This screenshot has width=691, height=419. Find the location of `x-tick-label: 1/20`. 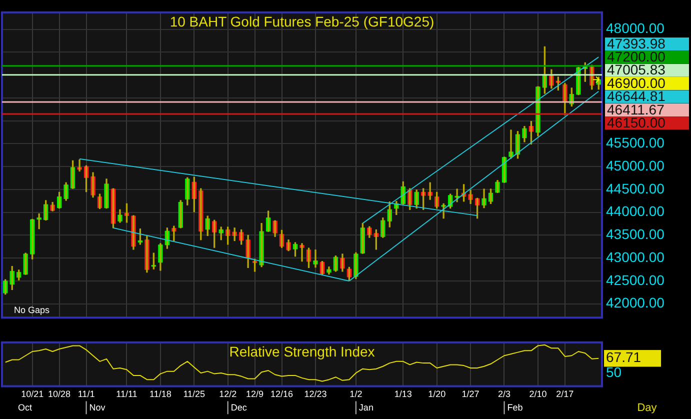

x-tick-label: 1/20 is located at coordinates (437, 394).